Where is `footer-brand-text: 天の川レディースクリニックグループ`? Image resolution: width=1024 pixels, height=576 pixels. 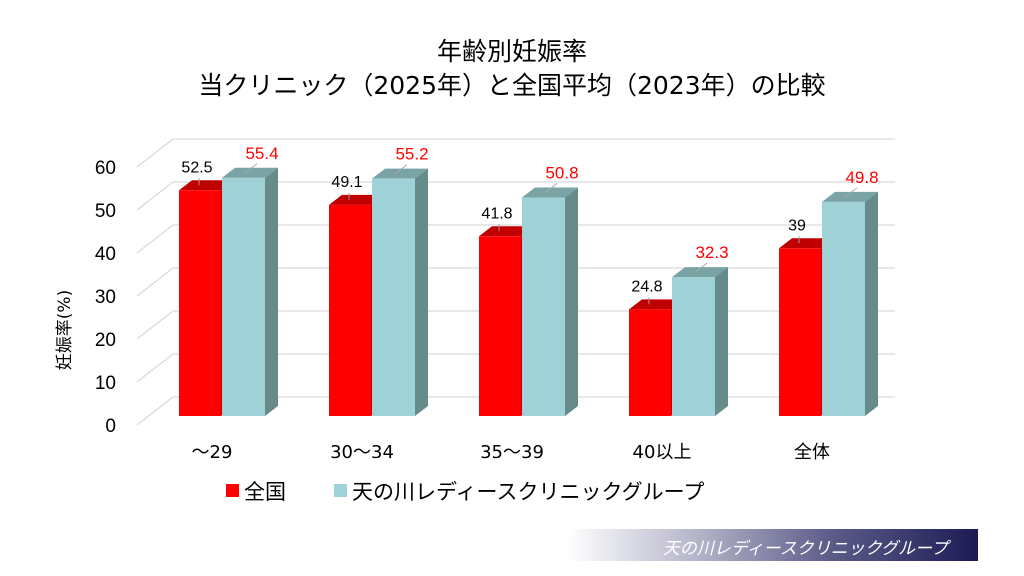
footer-brand-text: 天の川レディースクリニックグループ is located at coordinates (805, 549).